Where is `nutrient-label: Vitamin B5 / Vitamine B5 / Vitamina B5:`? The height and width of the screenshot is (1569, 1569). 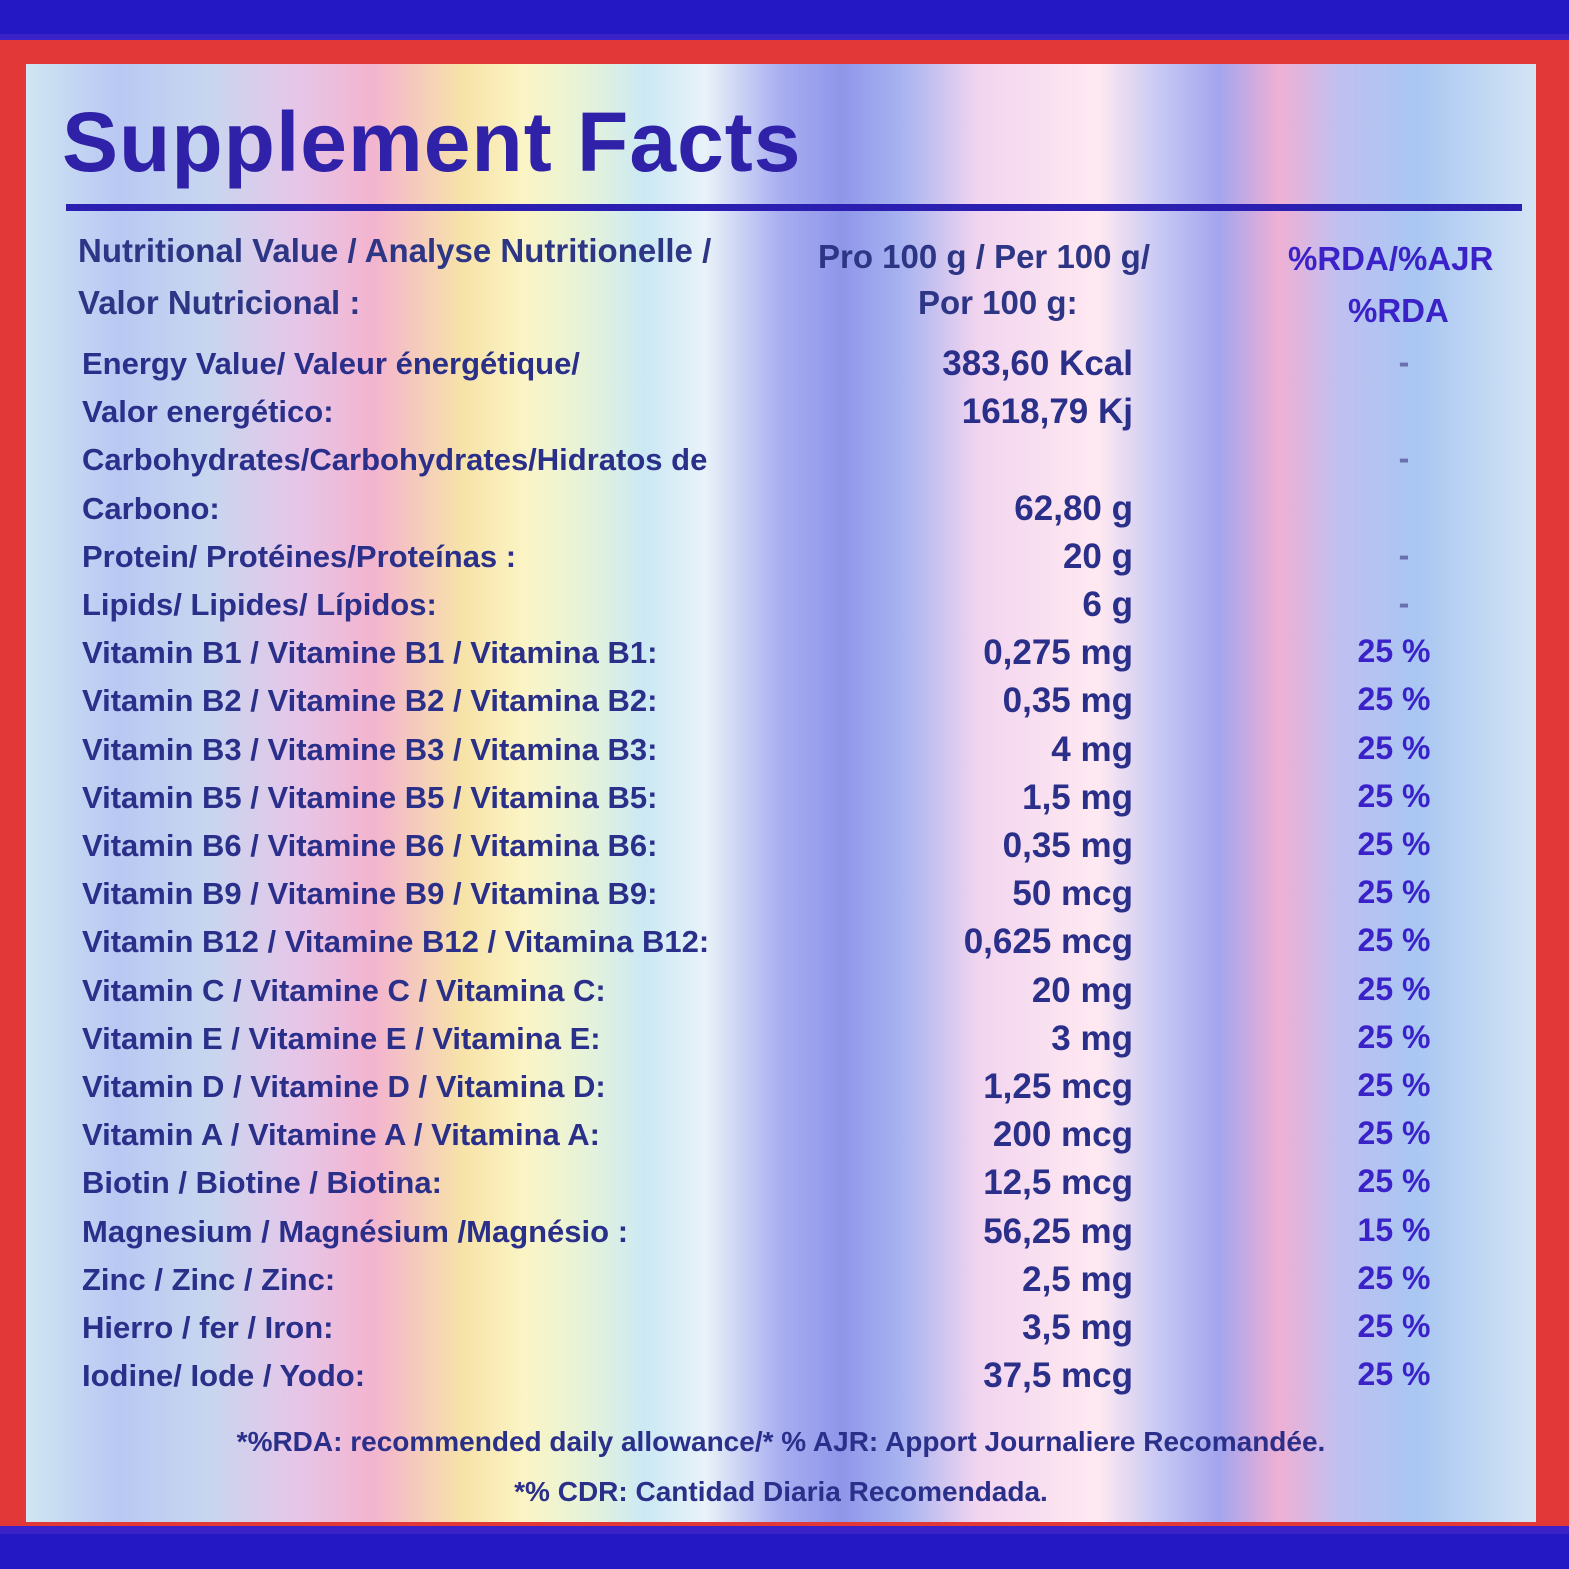
nutrient-label: Vitamin B5 / Vitamine B5 / Vitamina B5: is located at coordinates (370, 797).